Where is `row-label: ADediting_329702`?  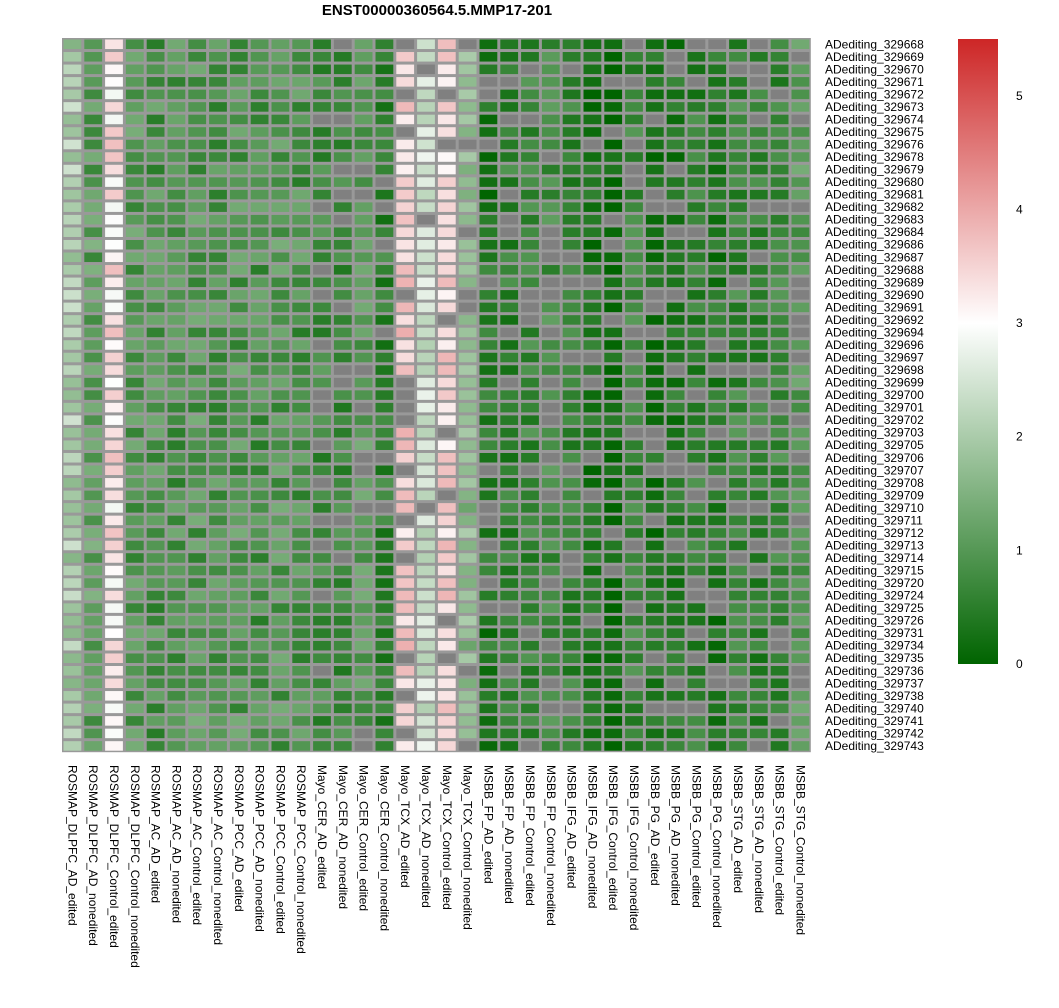 row-label: ADediting_329702 is located at coordinates (874, 420).